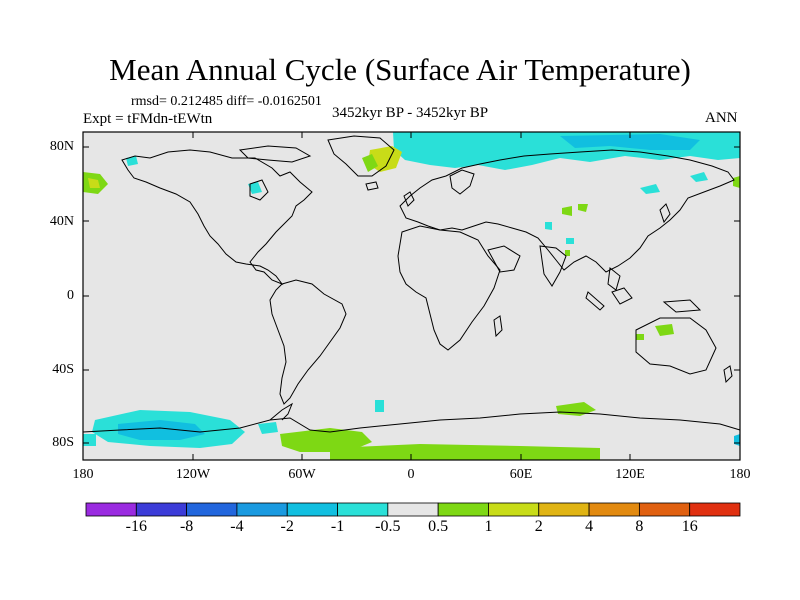 This screenshot has height=600, width=800. What do you see at coordinates (622, 296) in the screenshot?
I see `coast-borneo` at bounding box center [622, 296].